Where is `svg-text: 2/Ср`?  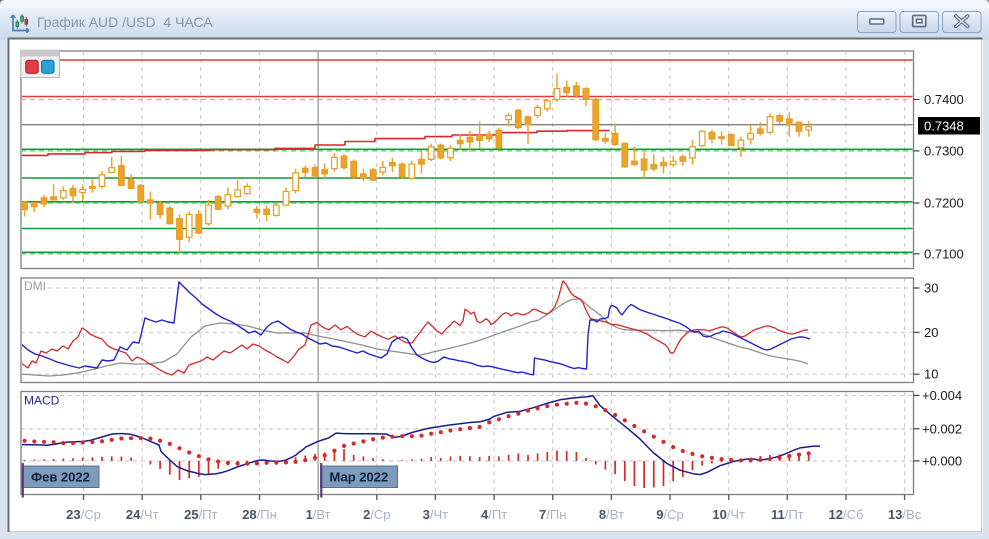 svg-text: 2/Ср is located at coordinates (376, 514).